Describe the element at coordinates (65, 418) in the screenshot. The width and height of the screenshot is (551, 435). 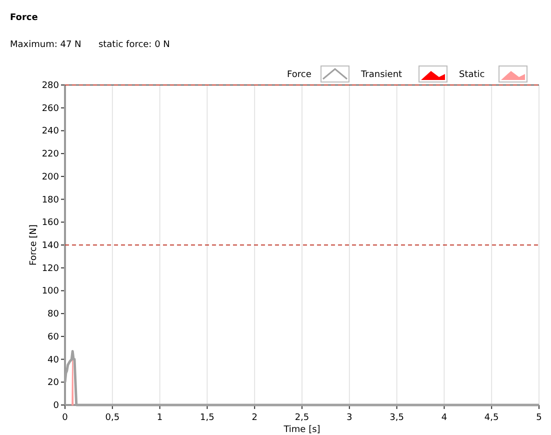
I see `x-tick-label: 0` at that location.